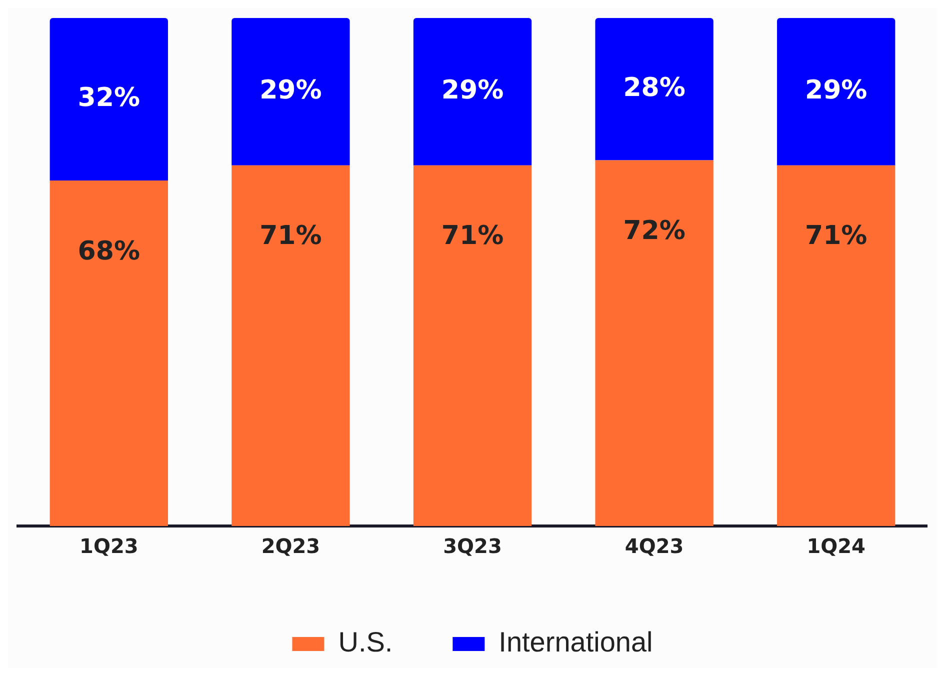 The height and width of the screenshot is (676, 945). Describe the element at coordinates (654, 231) in the screenshot. I see `data-label: 72%` at that location.